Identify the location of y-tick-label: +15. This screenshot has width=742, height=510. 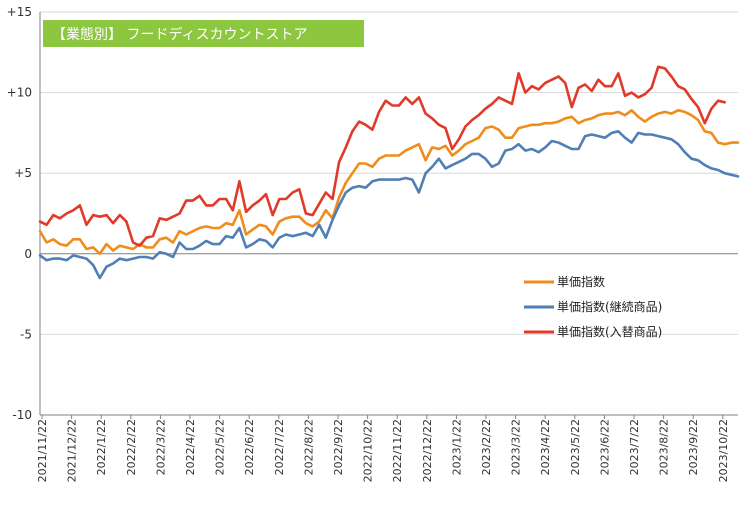
(19, 12).